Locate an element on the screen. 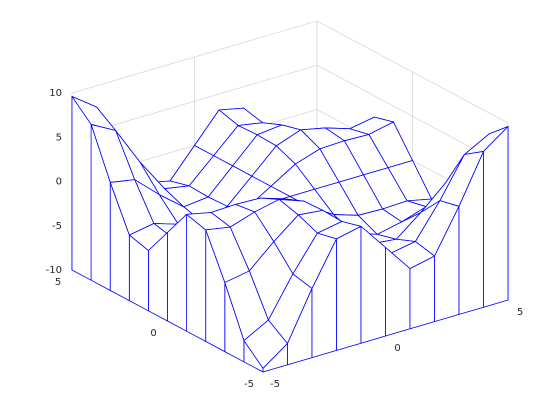 Image resolution: width=560 pixels, height=420 pixels. z-tick-label: 10 is located at coordinates (55, 93).